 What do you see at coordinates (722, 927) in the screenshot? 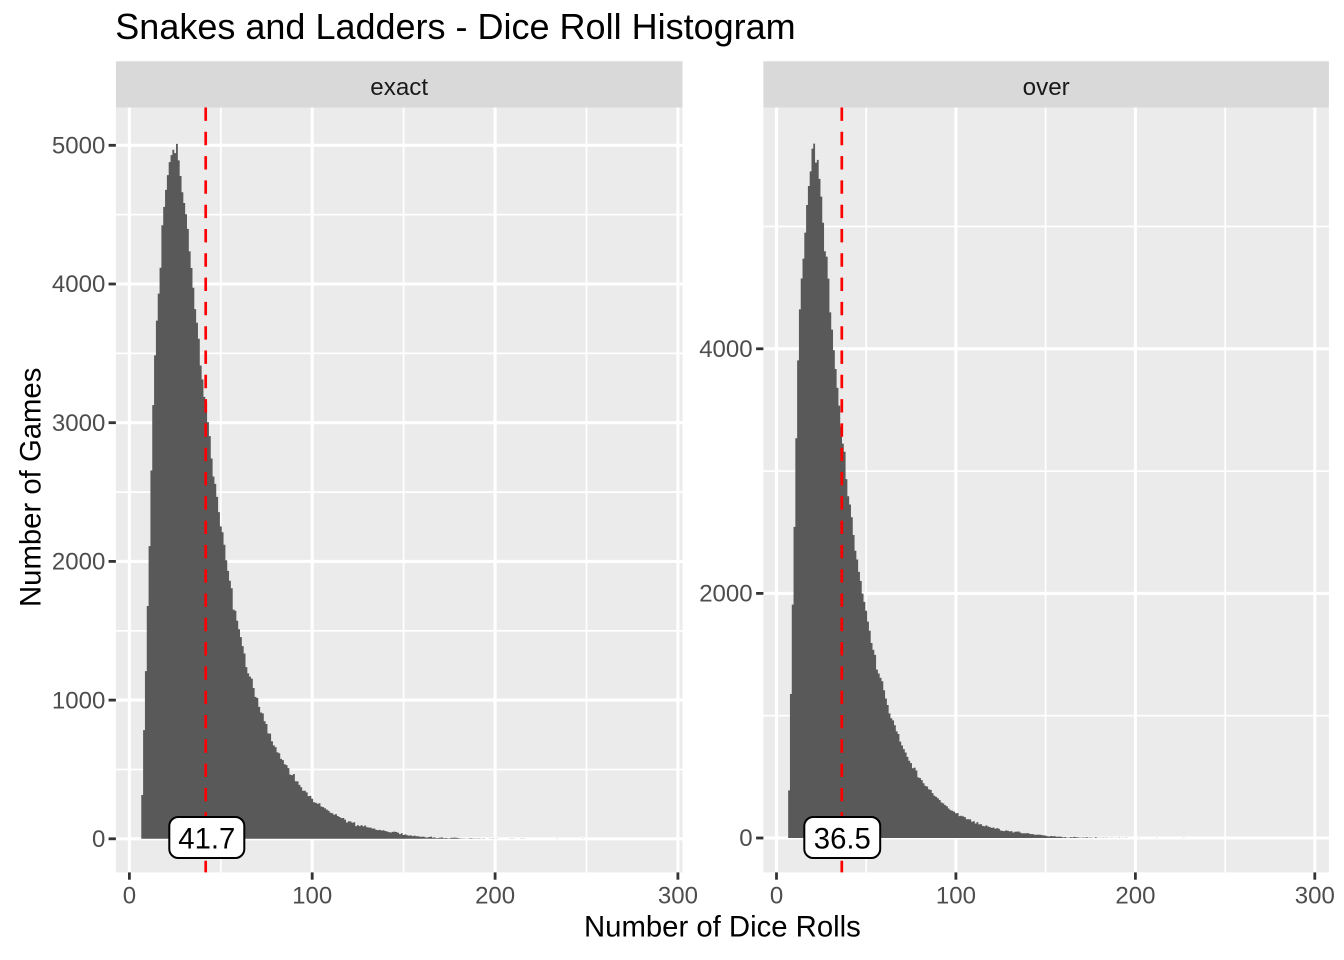
I see `svg-text: Number of Dice Rolls` at bounding box center [722, 927].